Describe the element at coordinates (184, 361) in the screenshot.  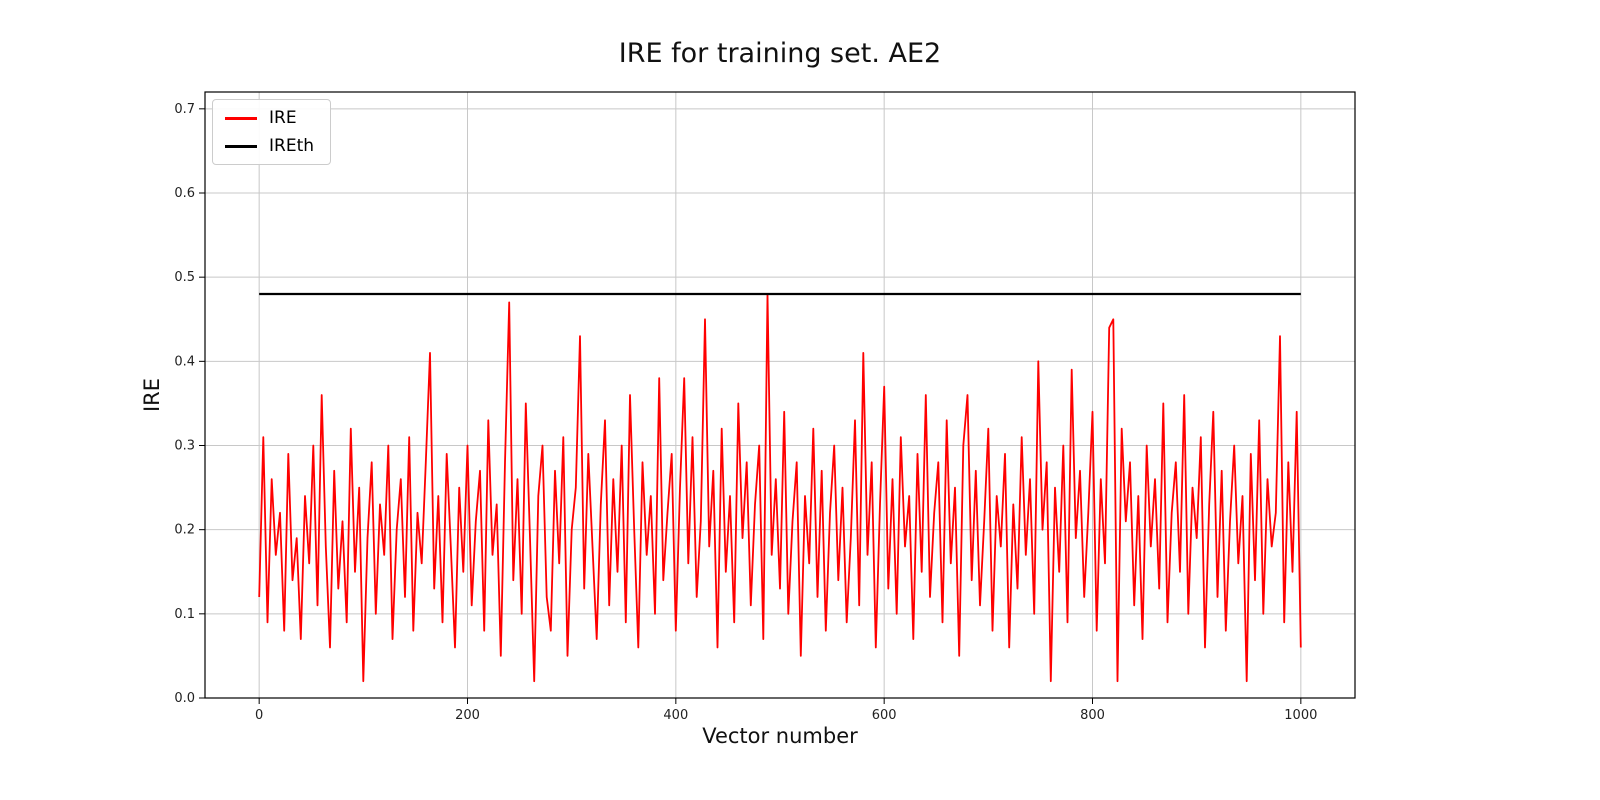
I see `y-tick-label: 0.4` at that location.